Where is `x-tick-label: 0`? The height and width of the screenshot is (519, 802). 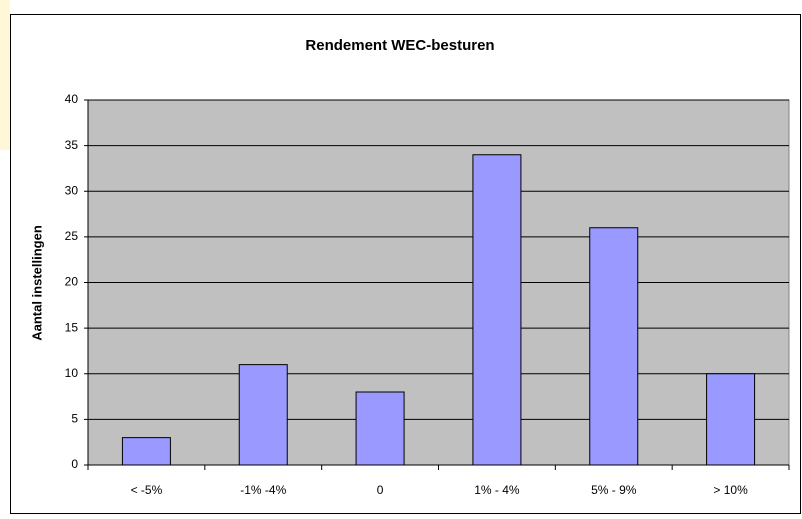
x-tick-label: 0 is located at coordinates (380, 490).